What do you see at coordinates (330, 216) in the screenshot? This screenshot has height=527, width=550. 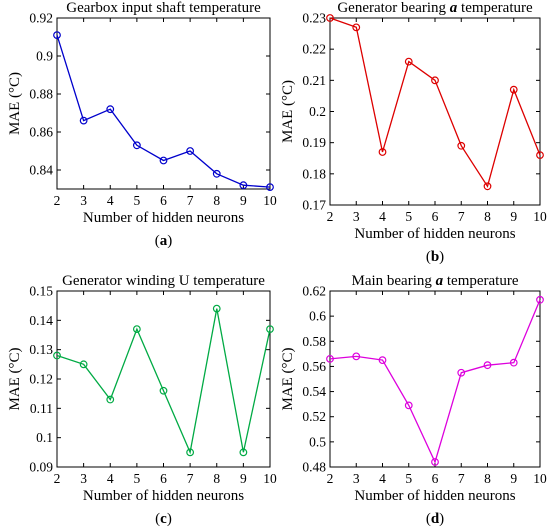 I see `x-tick-label: 2` at bounding box center [330, 216].